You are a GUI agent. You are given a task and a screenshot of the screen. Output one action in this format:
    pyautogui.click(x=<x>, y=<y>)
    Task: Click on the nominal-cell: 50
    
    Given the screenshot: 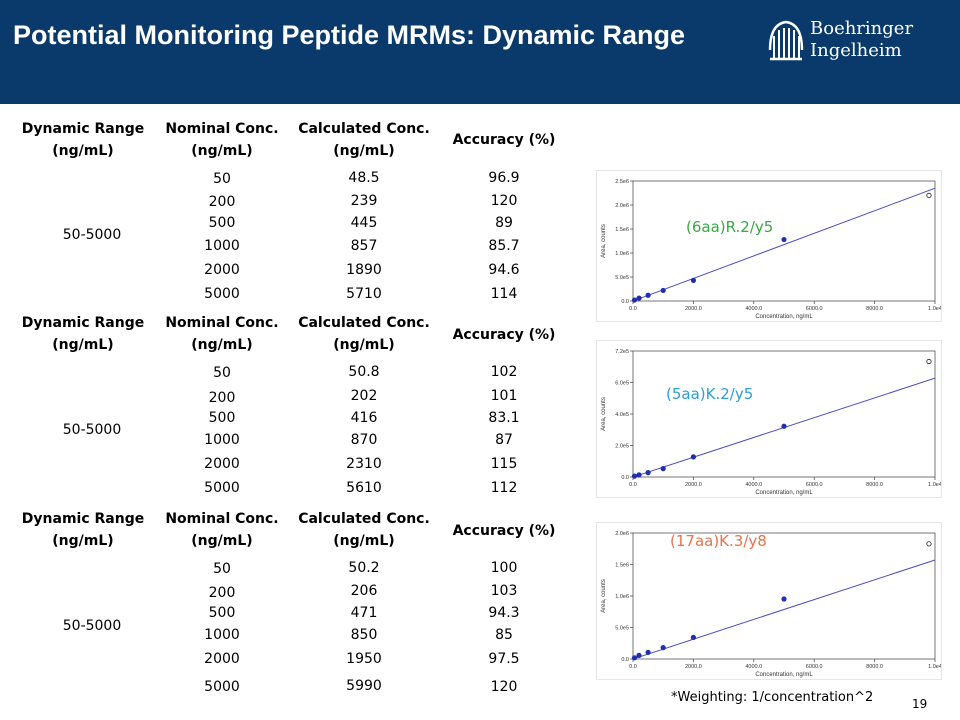 What is the action you would take?
    pyautogui.click(x=222, y=373)
    